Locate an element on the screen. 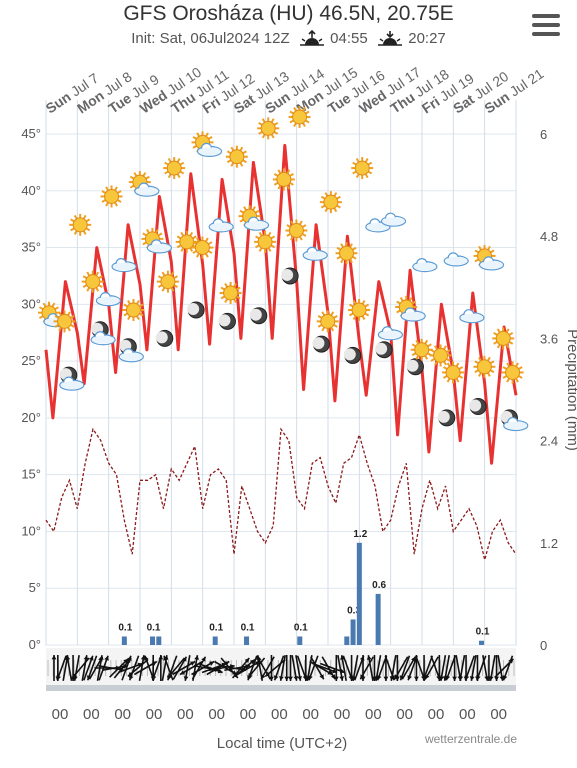 The height and width of the screenshot is (768, 577). right-tick-label: 3.6 is located at coordinates (549, 338).